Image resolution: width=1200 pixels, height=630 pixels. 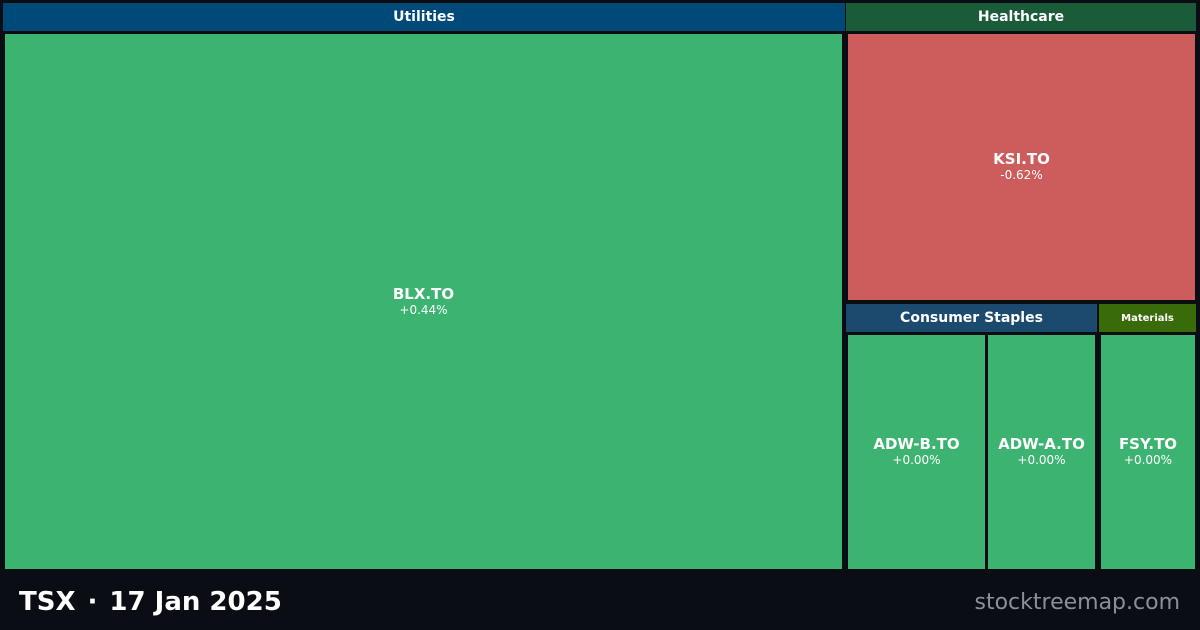 I want to click on stock-ticker-label: BLX.TO, so click(x=423, y=293).